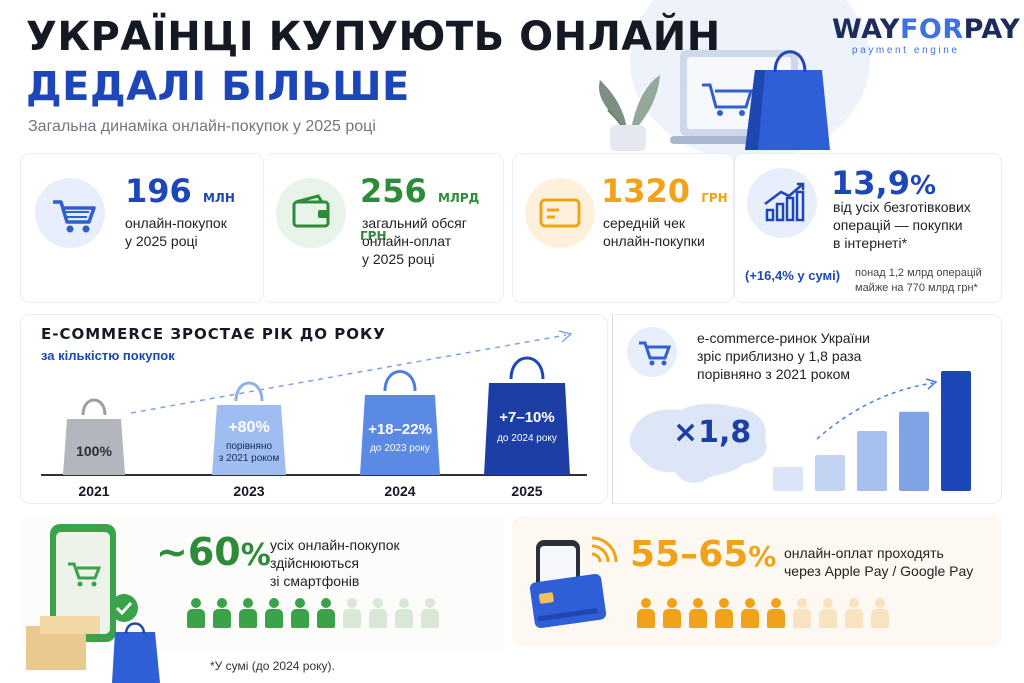 The width and height of the screenshot is (1024, 683). I want to click on footnote: *У сумі (до 2024 року)., so click(272, 666).